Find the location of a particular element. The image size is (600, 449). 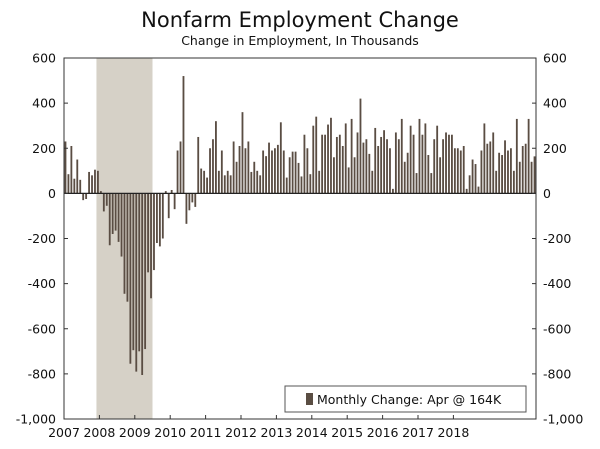

legend: Monthly Change: Apr @ 164K is located at coordinates (405, 399).